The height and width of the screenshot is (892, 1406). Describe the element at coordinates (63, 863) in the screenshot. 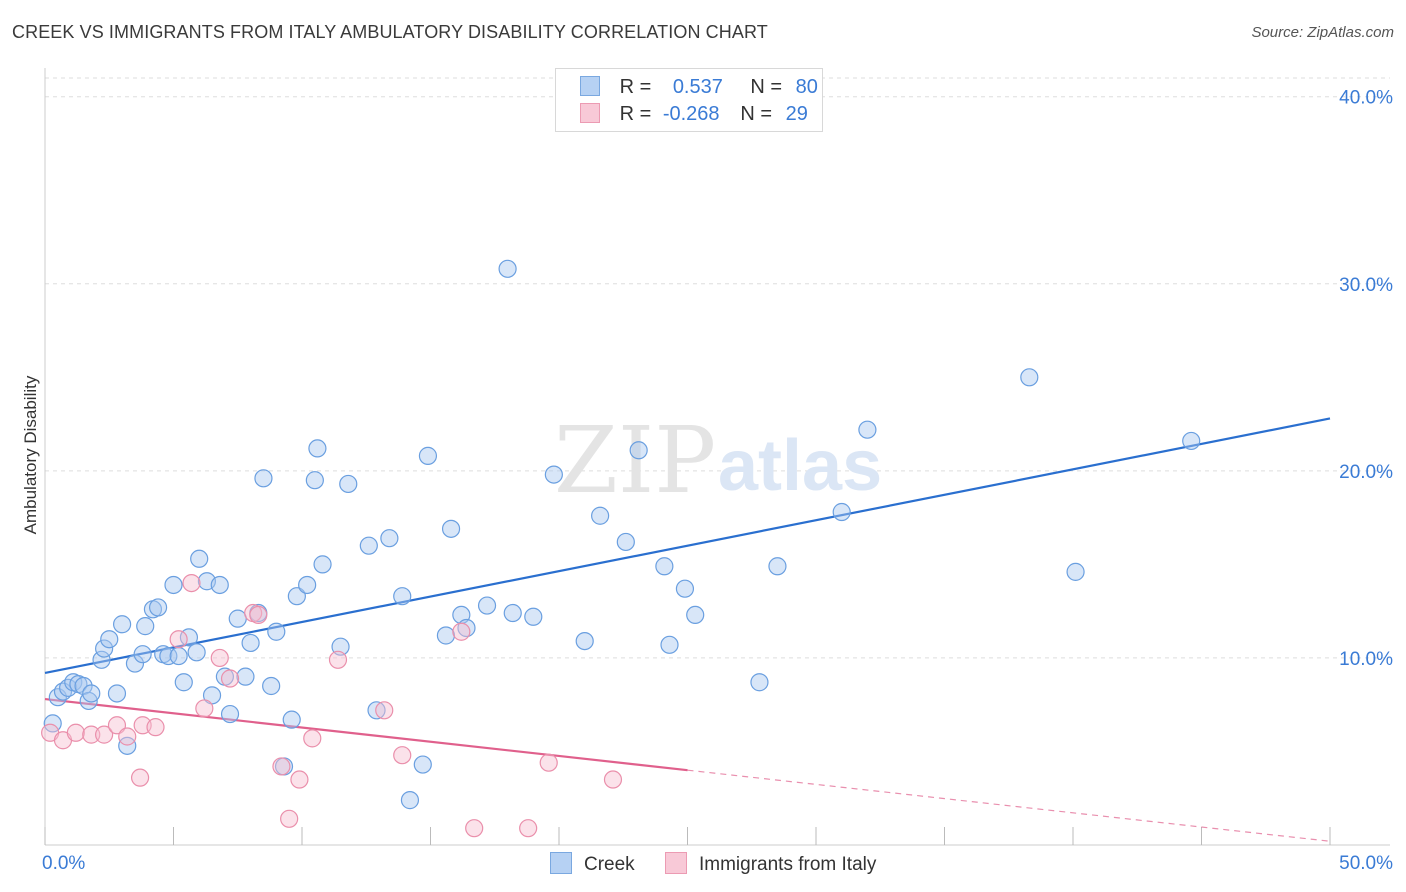

I see `x-tick-label-min: 0.0%` at that location.